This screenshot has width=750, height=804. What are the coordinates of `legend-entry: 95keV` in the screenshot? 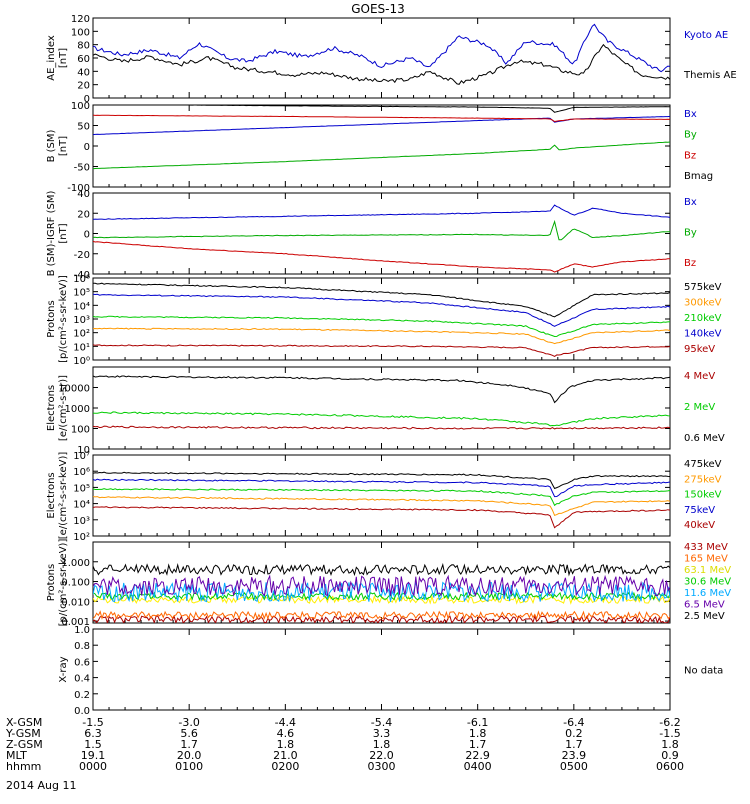 It's located at (699, 349).